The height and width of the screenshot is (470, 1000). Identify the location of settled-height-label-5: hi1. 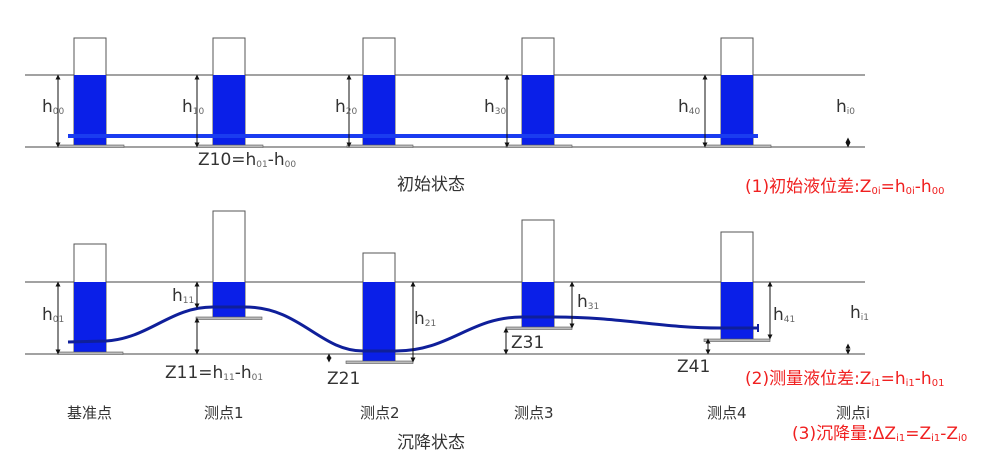
(859, 313).